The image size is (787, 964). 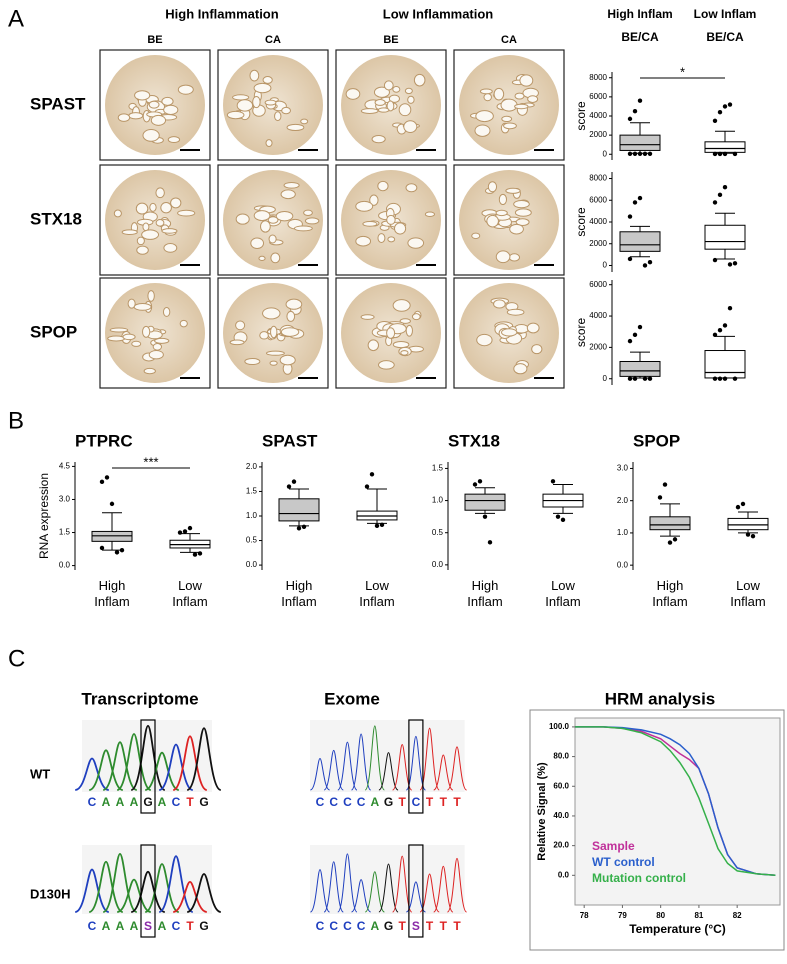 I want to click on panel-label: C, so click(x=16, y=658).